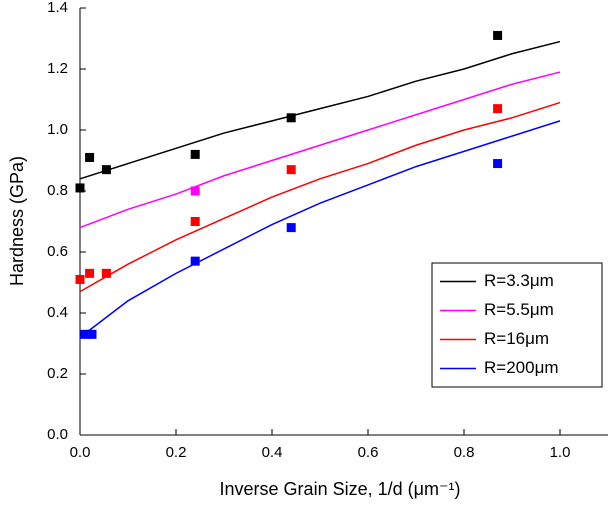 Image resolution: width=611 pixels, height=505 pixels. I want to click on y-tick-label: 0.0, so click(57, 434).